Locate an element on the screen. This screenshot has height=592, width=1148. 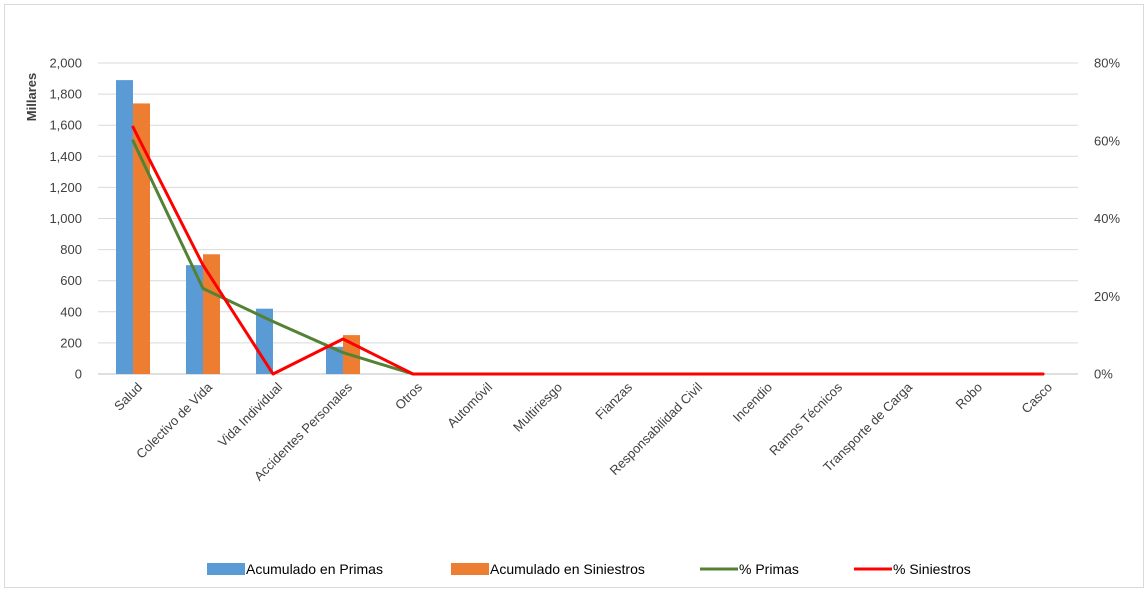
y-axis-title: Millares is located at coordinates (31, 97).